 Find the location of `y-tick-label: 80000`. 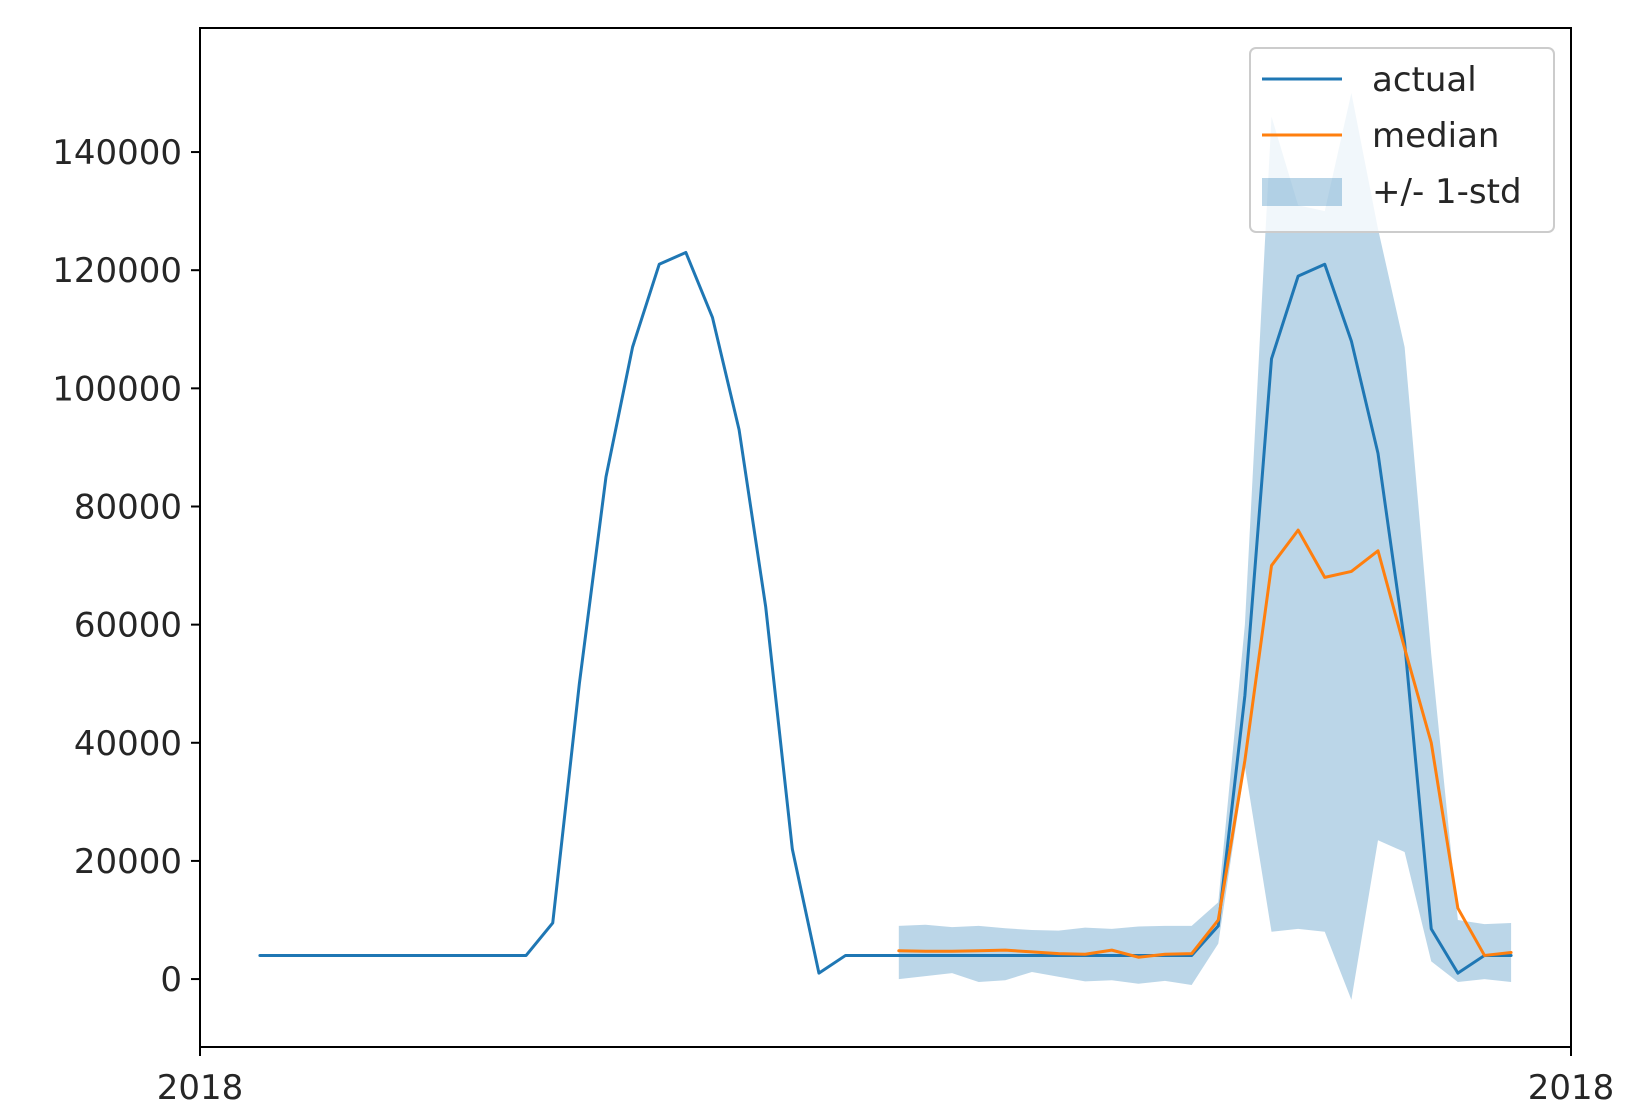

y-tick-label: 80000 is located at coordinates (128, 507).